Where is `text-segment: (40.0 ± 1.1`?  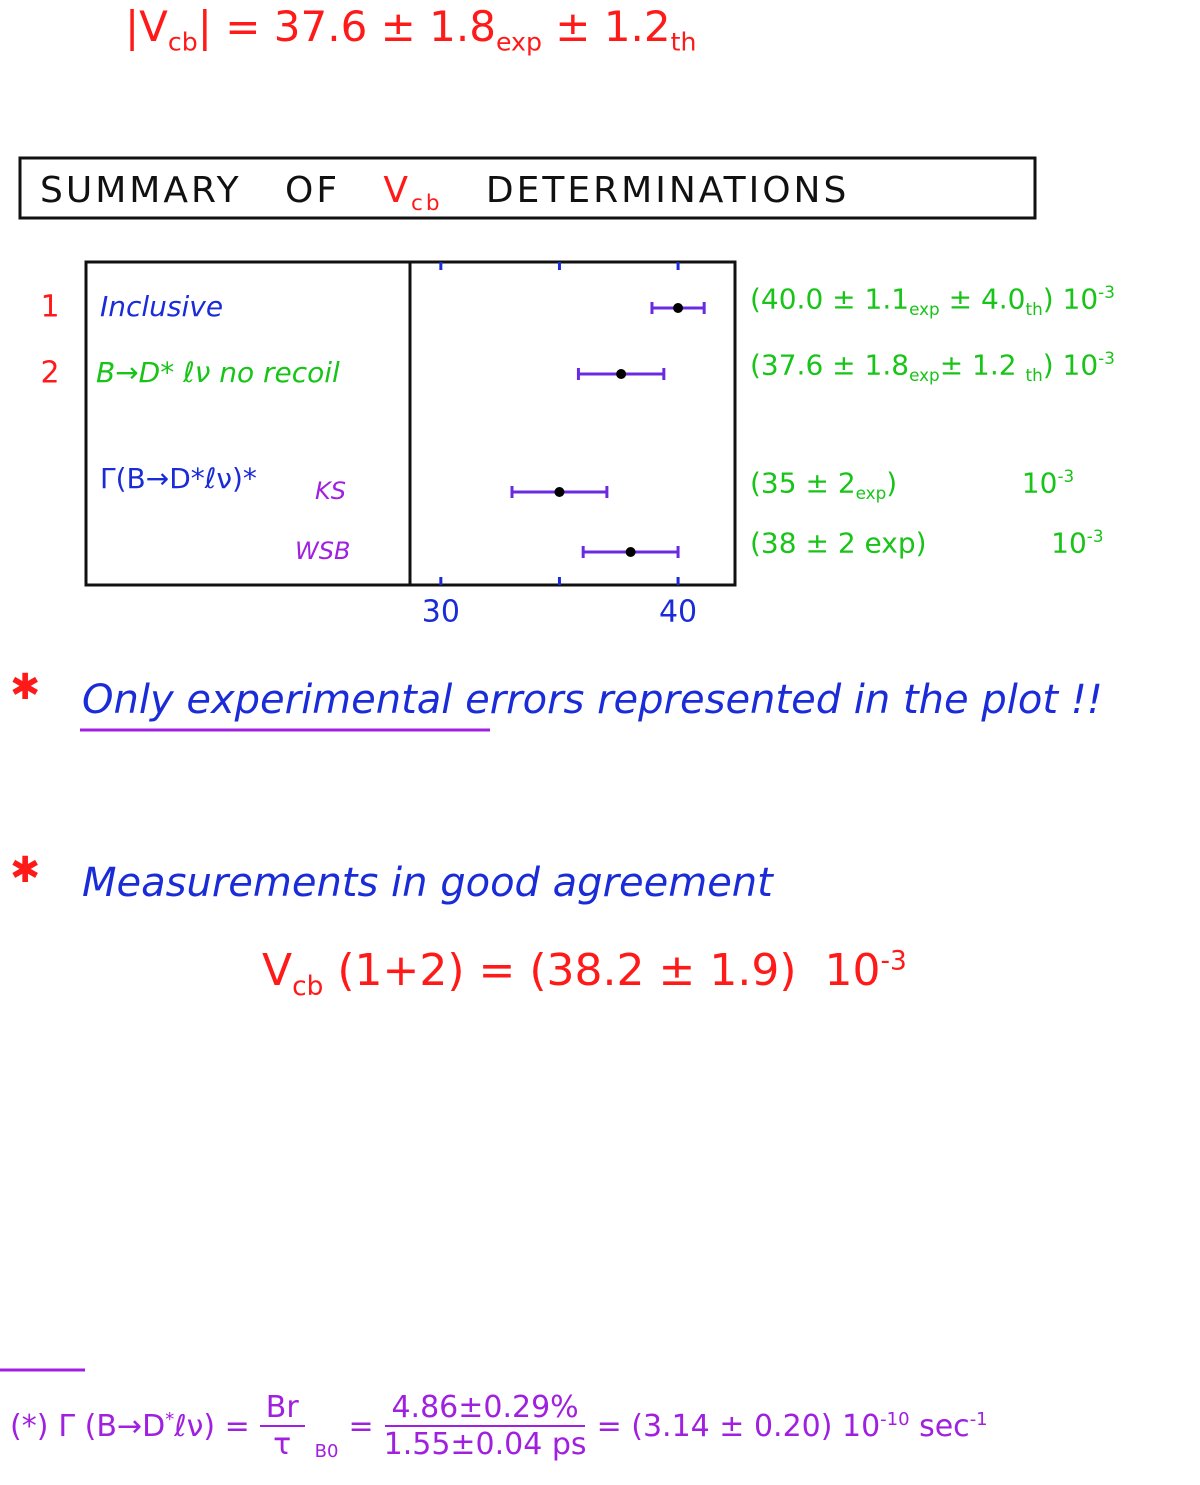
text-segment: (40.0 ± 1.1 is located at coordinates (830, 299).